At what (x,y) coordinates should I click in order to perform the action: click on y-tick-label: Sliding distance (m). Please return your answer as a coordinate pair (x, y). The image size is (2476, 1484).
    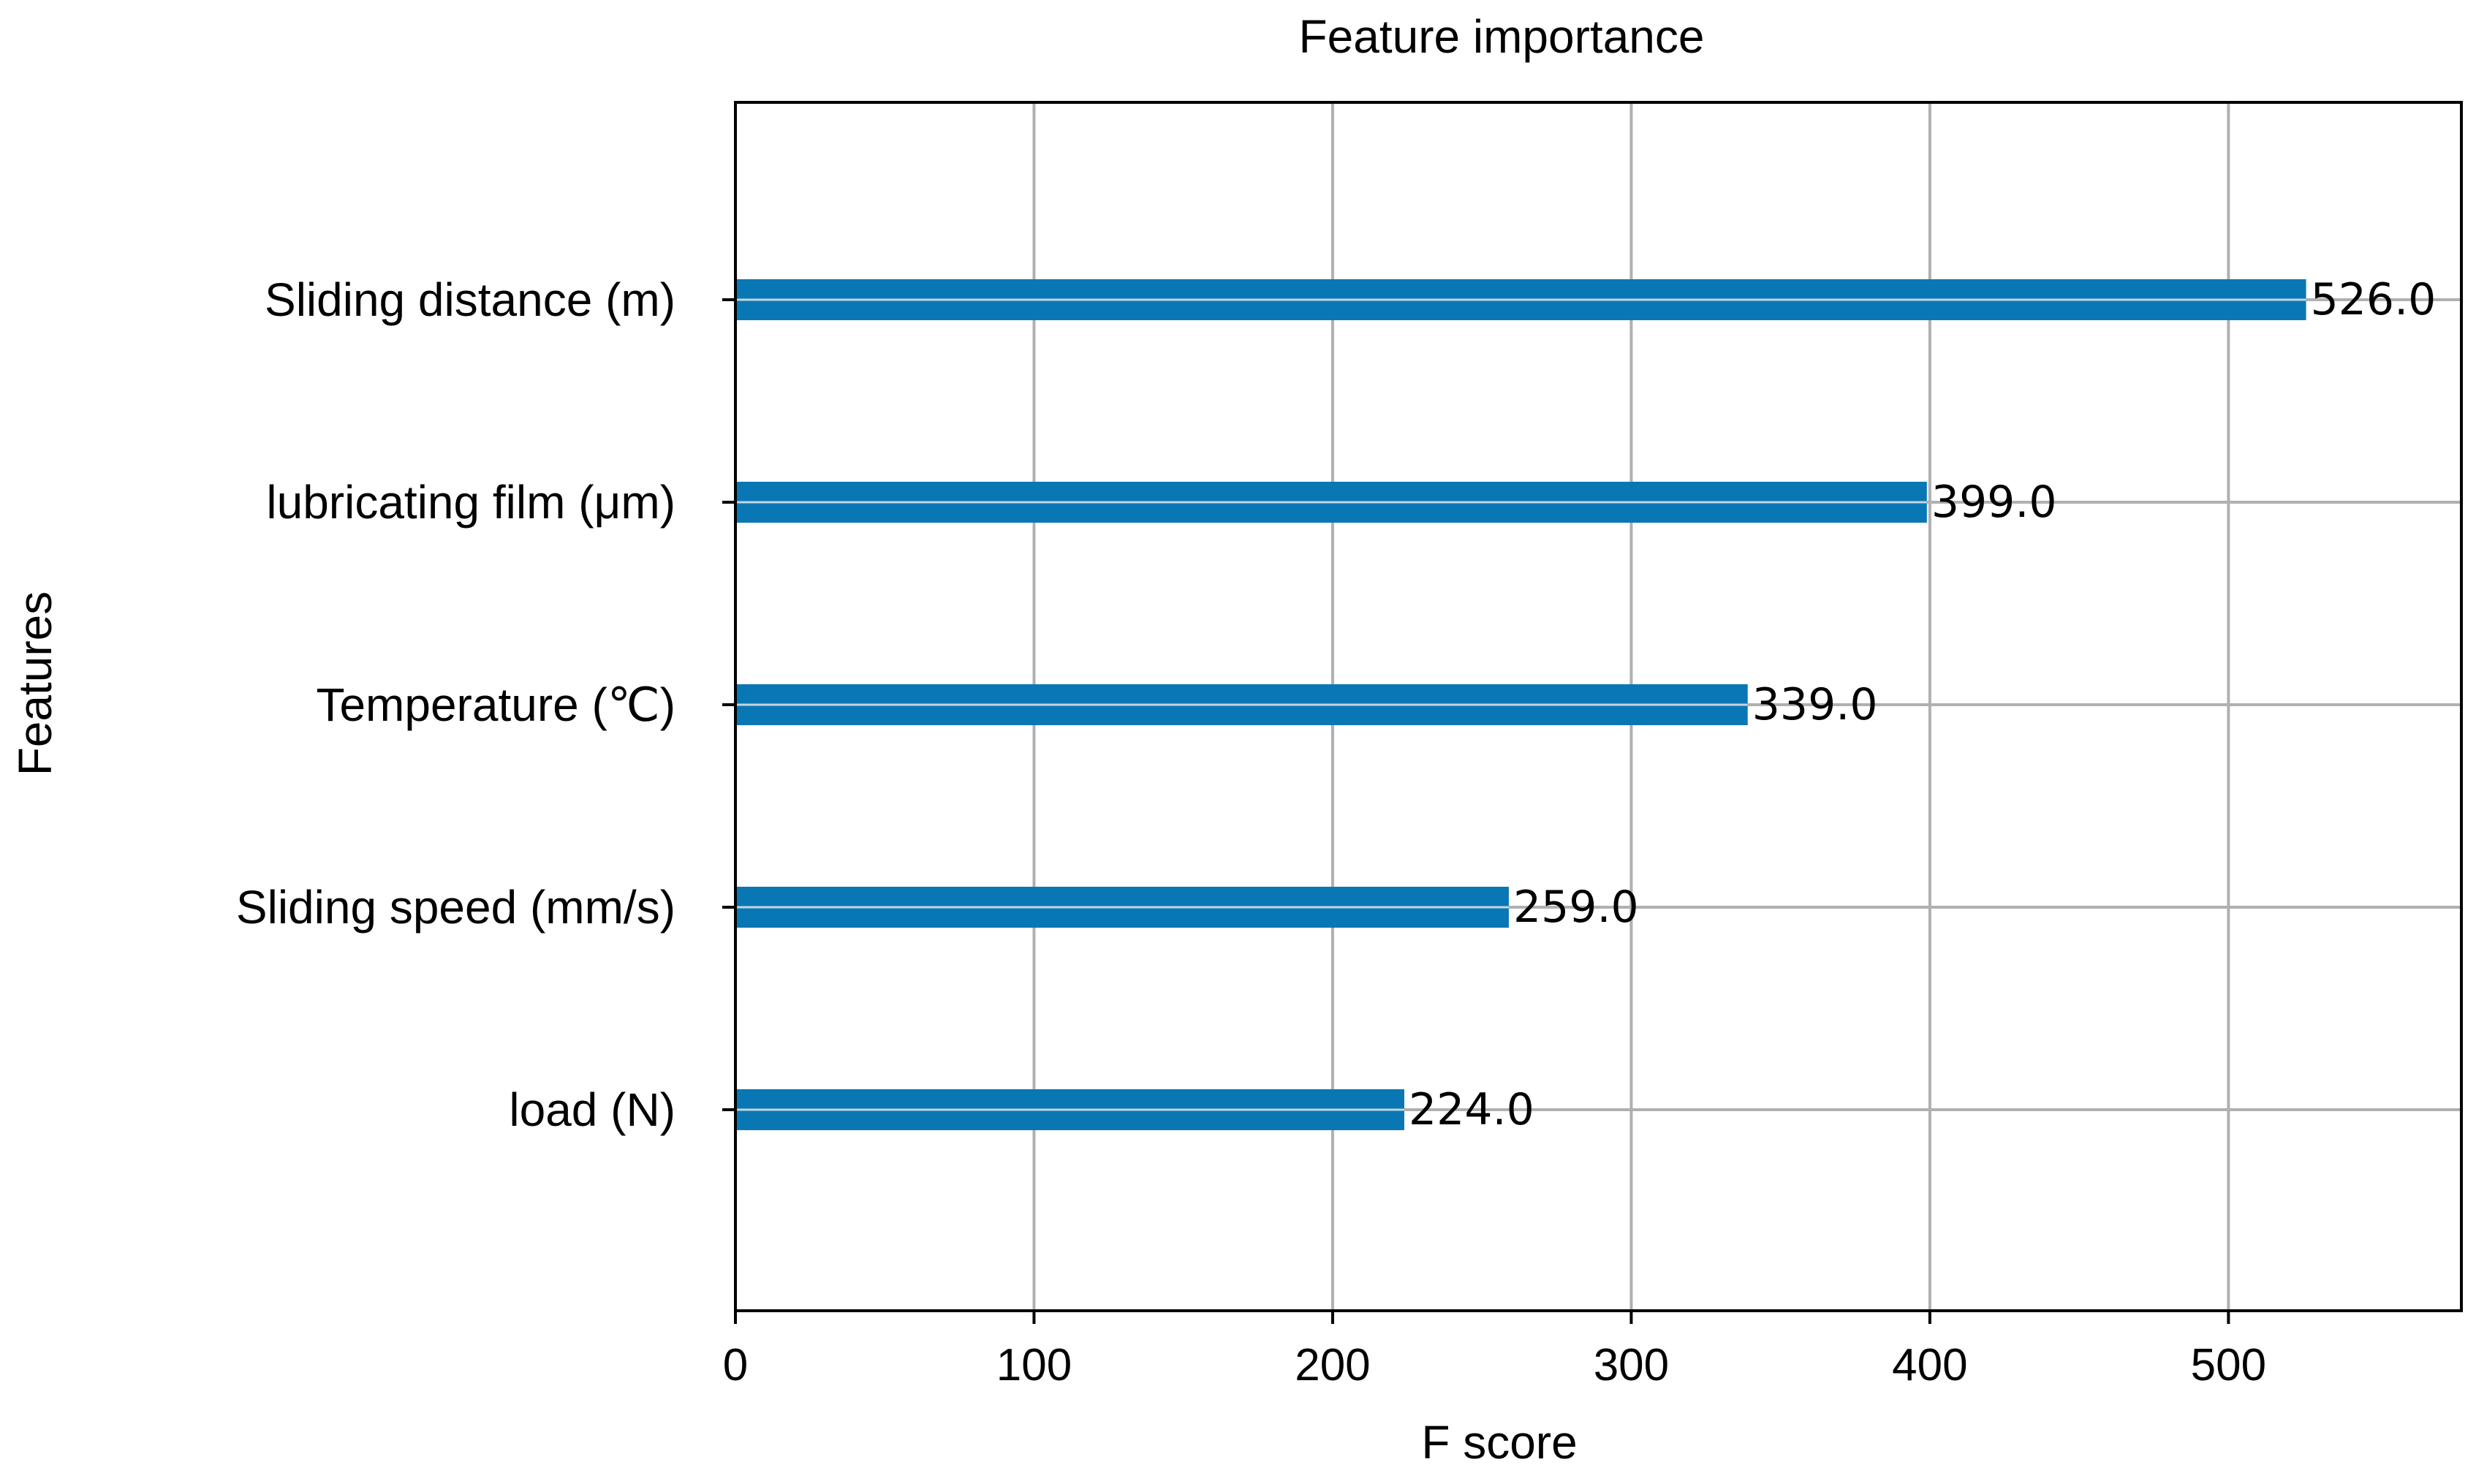
    Looking at the image, I should click on (470, 299).